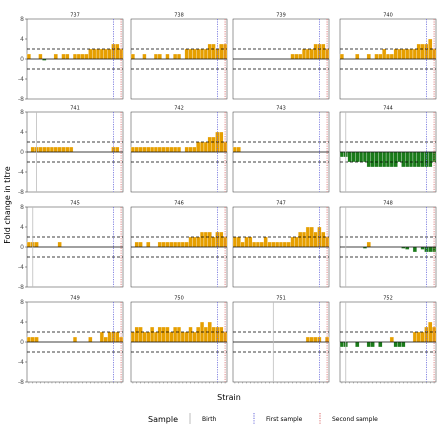  What do you see at coordinates (388, 204) in the screenshot?
I see `panel-strip-label: 748` at bounding box center [388, 204].